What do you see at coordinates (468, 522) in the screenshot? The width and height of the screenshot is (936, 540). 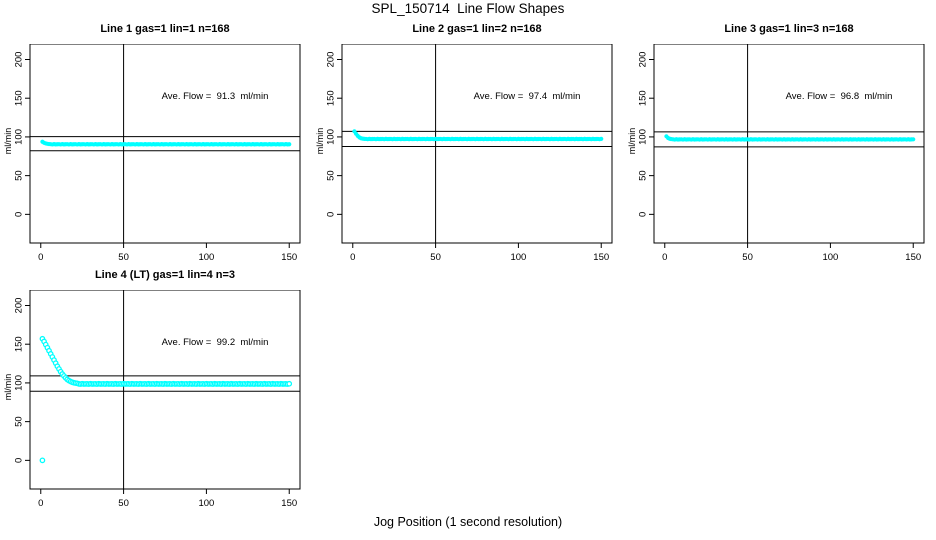 I see `x-axis-label: Jog Position (1 second resolution)` at bounding box center [468, 522].